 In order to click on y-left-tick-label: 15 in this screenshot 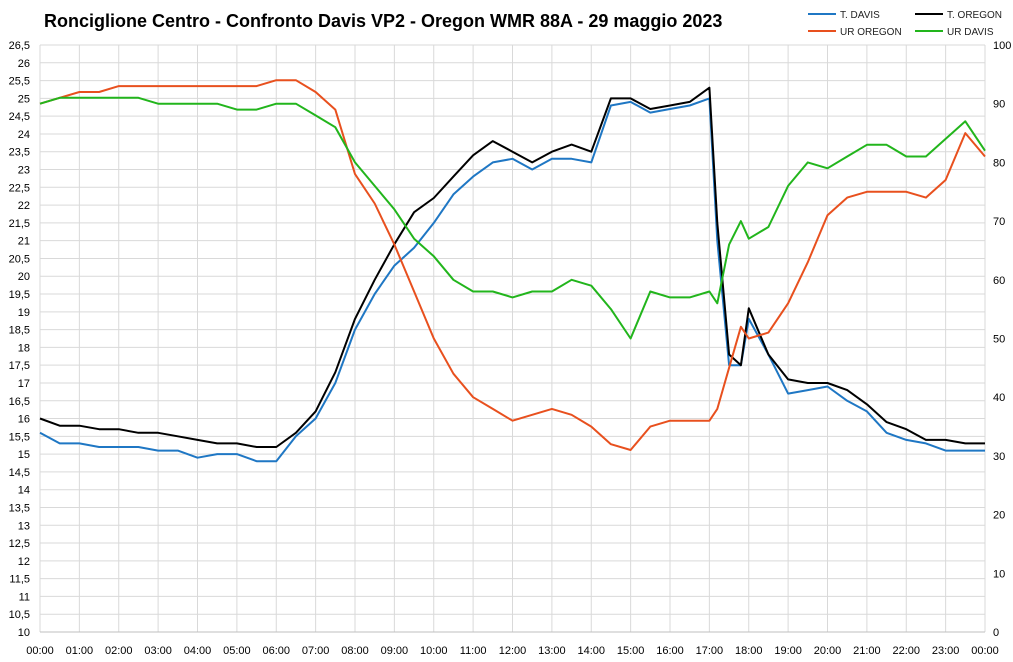, I will do `click(24, 455)`.